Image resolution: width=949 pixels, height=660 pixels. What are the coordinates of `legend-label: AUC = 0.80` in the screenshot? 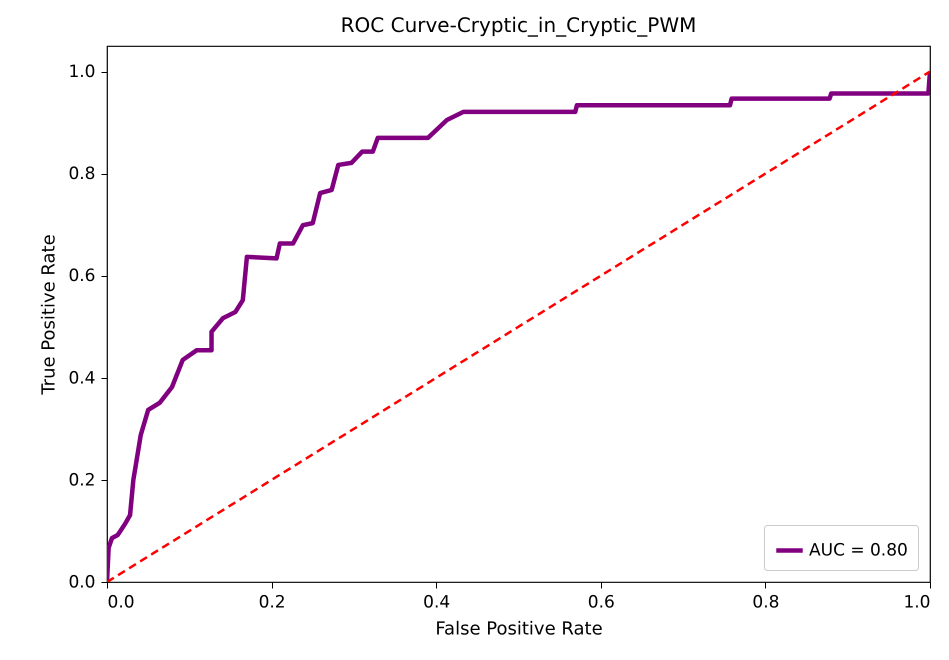 It's located at (858, 550).